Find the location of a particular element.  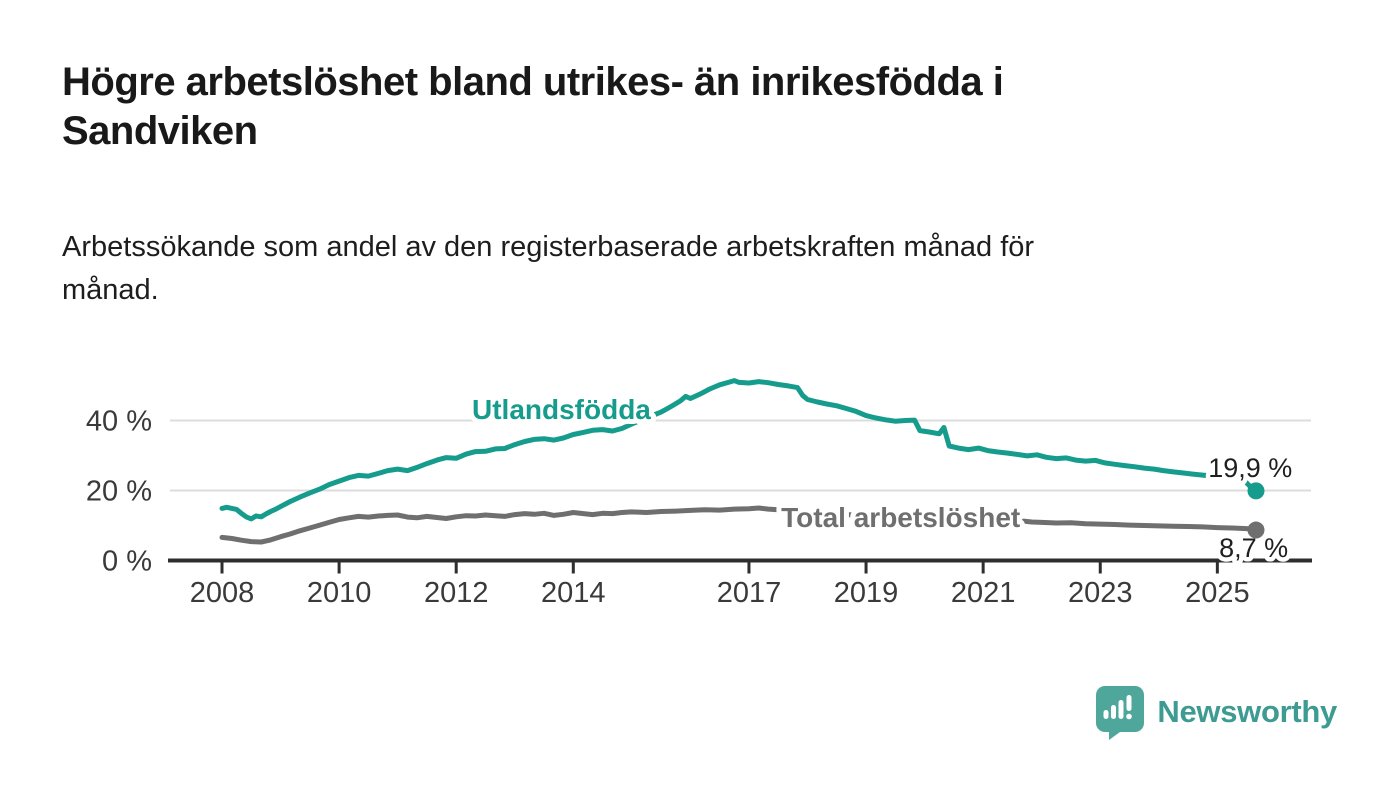

x-axis-label-2014: 2014 is located at coordinates (573, 593).